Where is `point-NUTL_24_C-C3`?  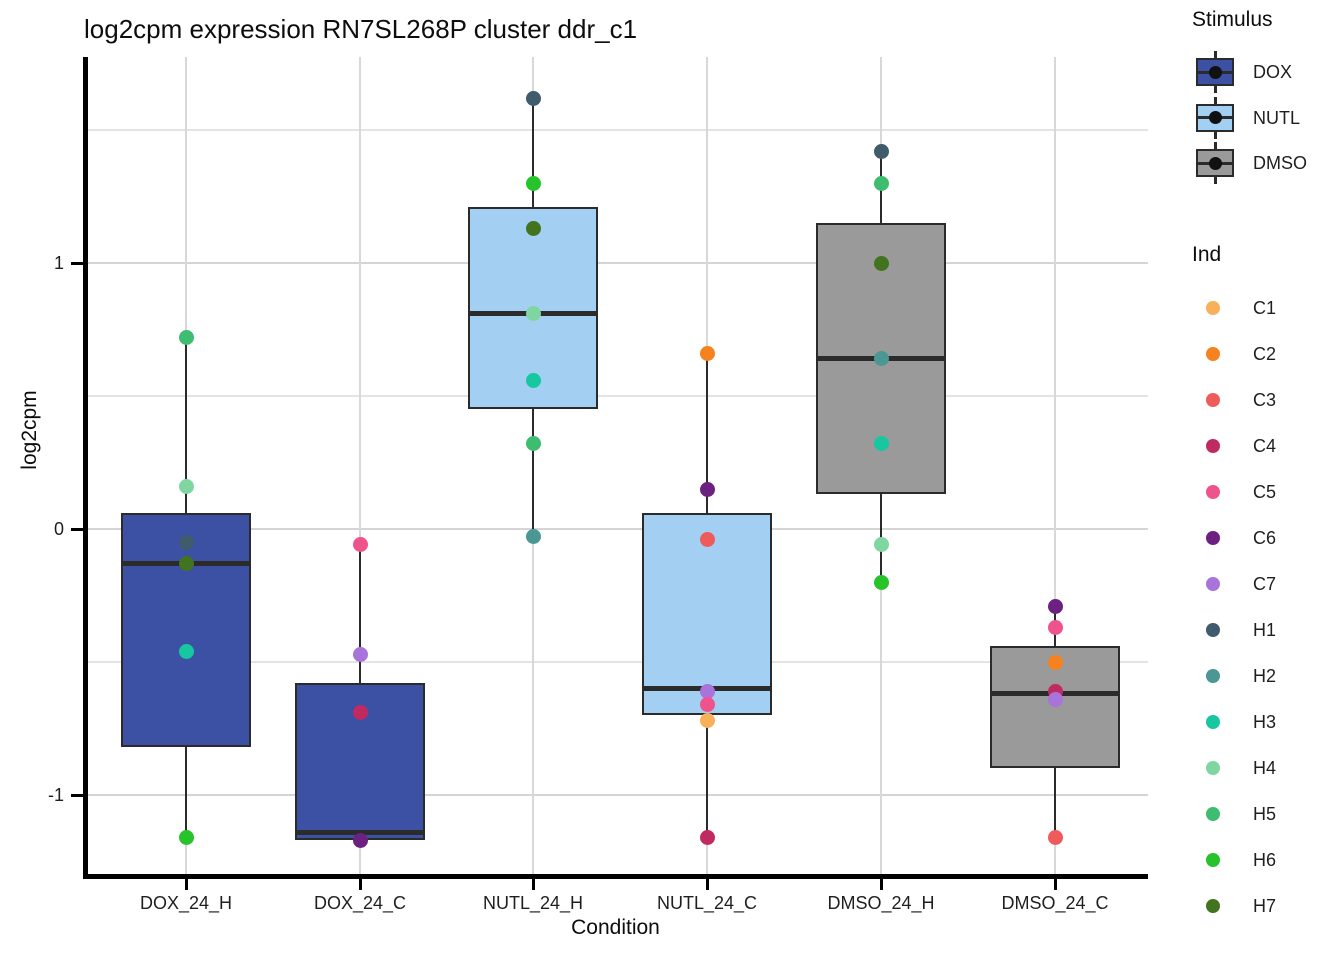 point-NUTL_24_C-C3 is located at coordinates (707, 540).